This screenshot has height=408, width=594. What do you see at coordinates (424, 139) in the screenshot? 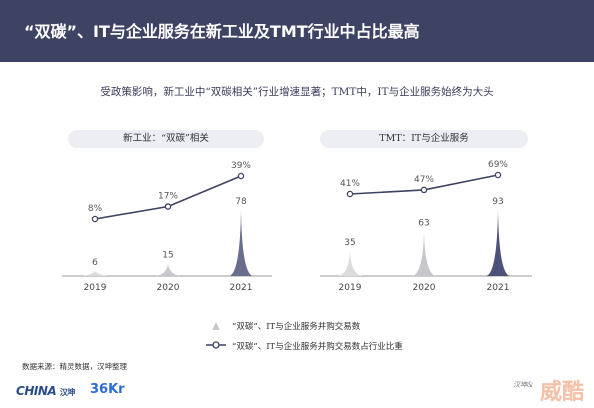
I see `panel-title-tmt: TMT：IT与企业服务` at bounding box center [424, 139].